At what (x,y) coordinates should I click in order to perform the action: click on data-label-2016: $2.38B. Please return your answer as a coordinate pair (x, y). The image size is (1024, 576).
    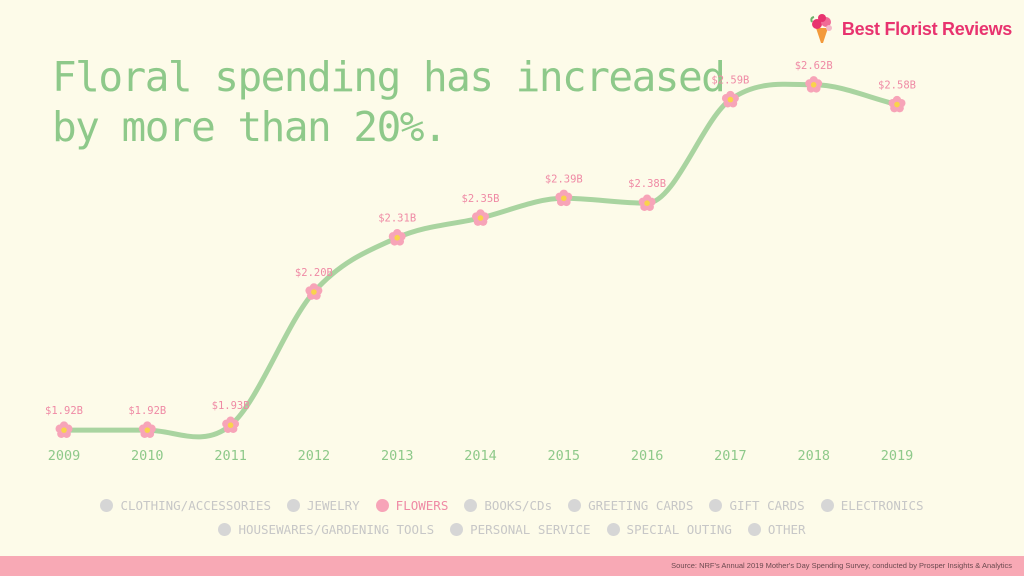
    Looking at the image, I should click on (647, 184).